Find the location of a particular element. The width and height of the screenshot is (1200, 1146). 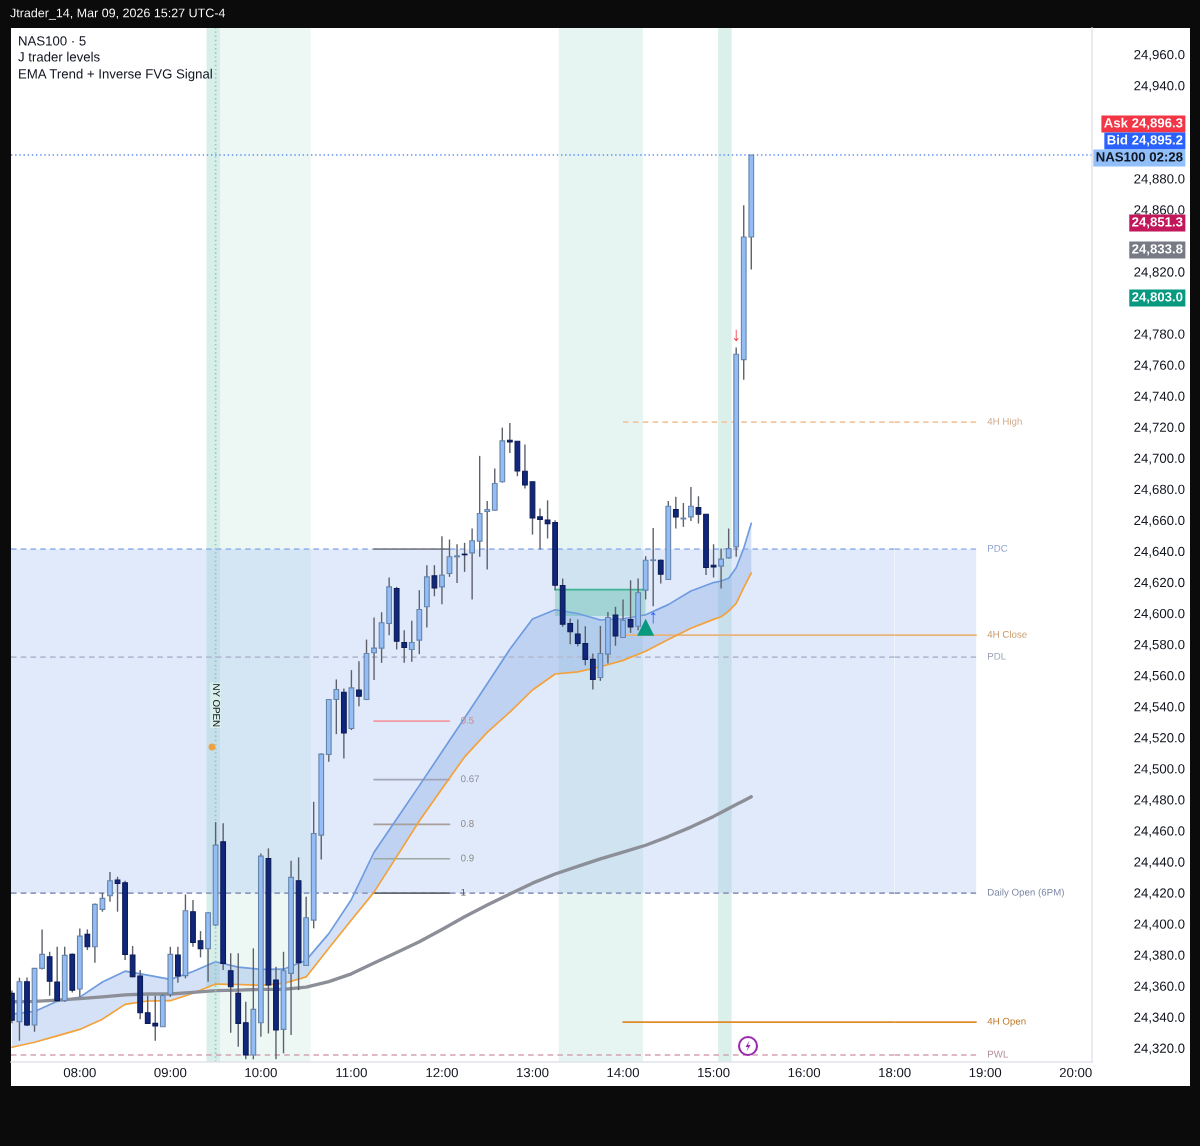

y-tick-label: 24,480.0 is located at coordinates (1159, 801).